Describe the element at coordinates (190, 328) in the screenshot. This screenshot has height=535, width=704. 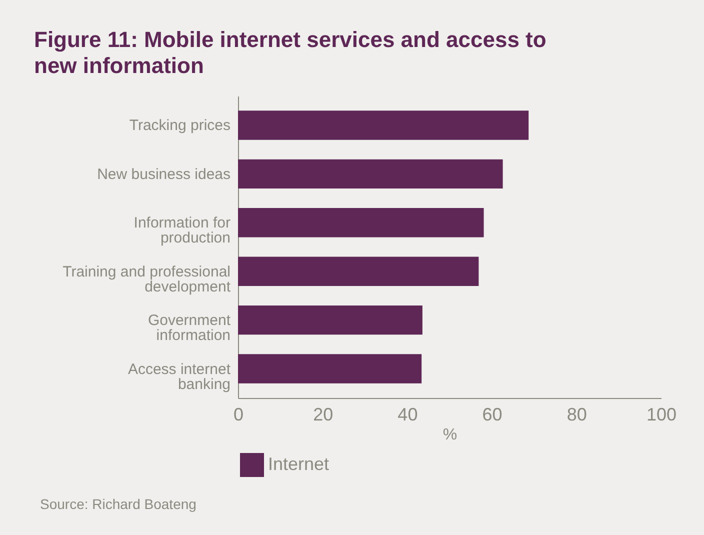
I see `y-tick-label: Government information` at that location.